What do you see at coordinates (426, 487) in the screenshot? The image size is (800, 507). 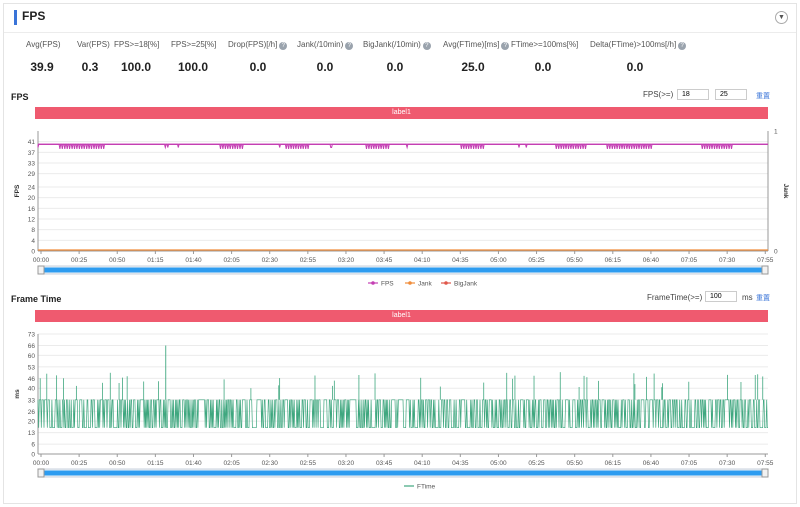 I see `legend-label-ftime: FTime` at bounding box center [426, 487].